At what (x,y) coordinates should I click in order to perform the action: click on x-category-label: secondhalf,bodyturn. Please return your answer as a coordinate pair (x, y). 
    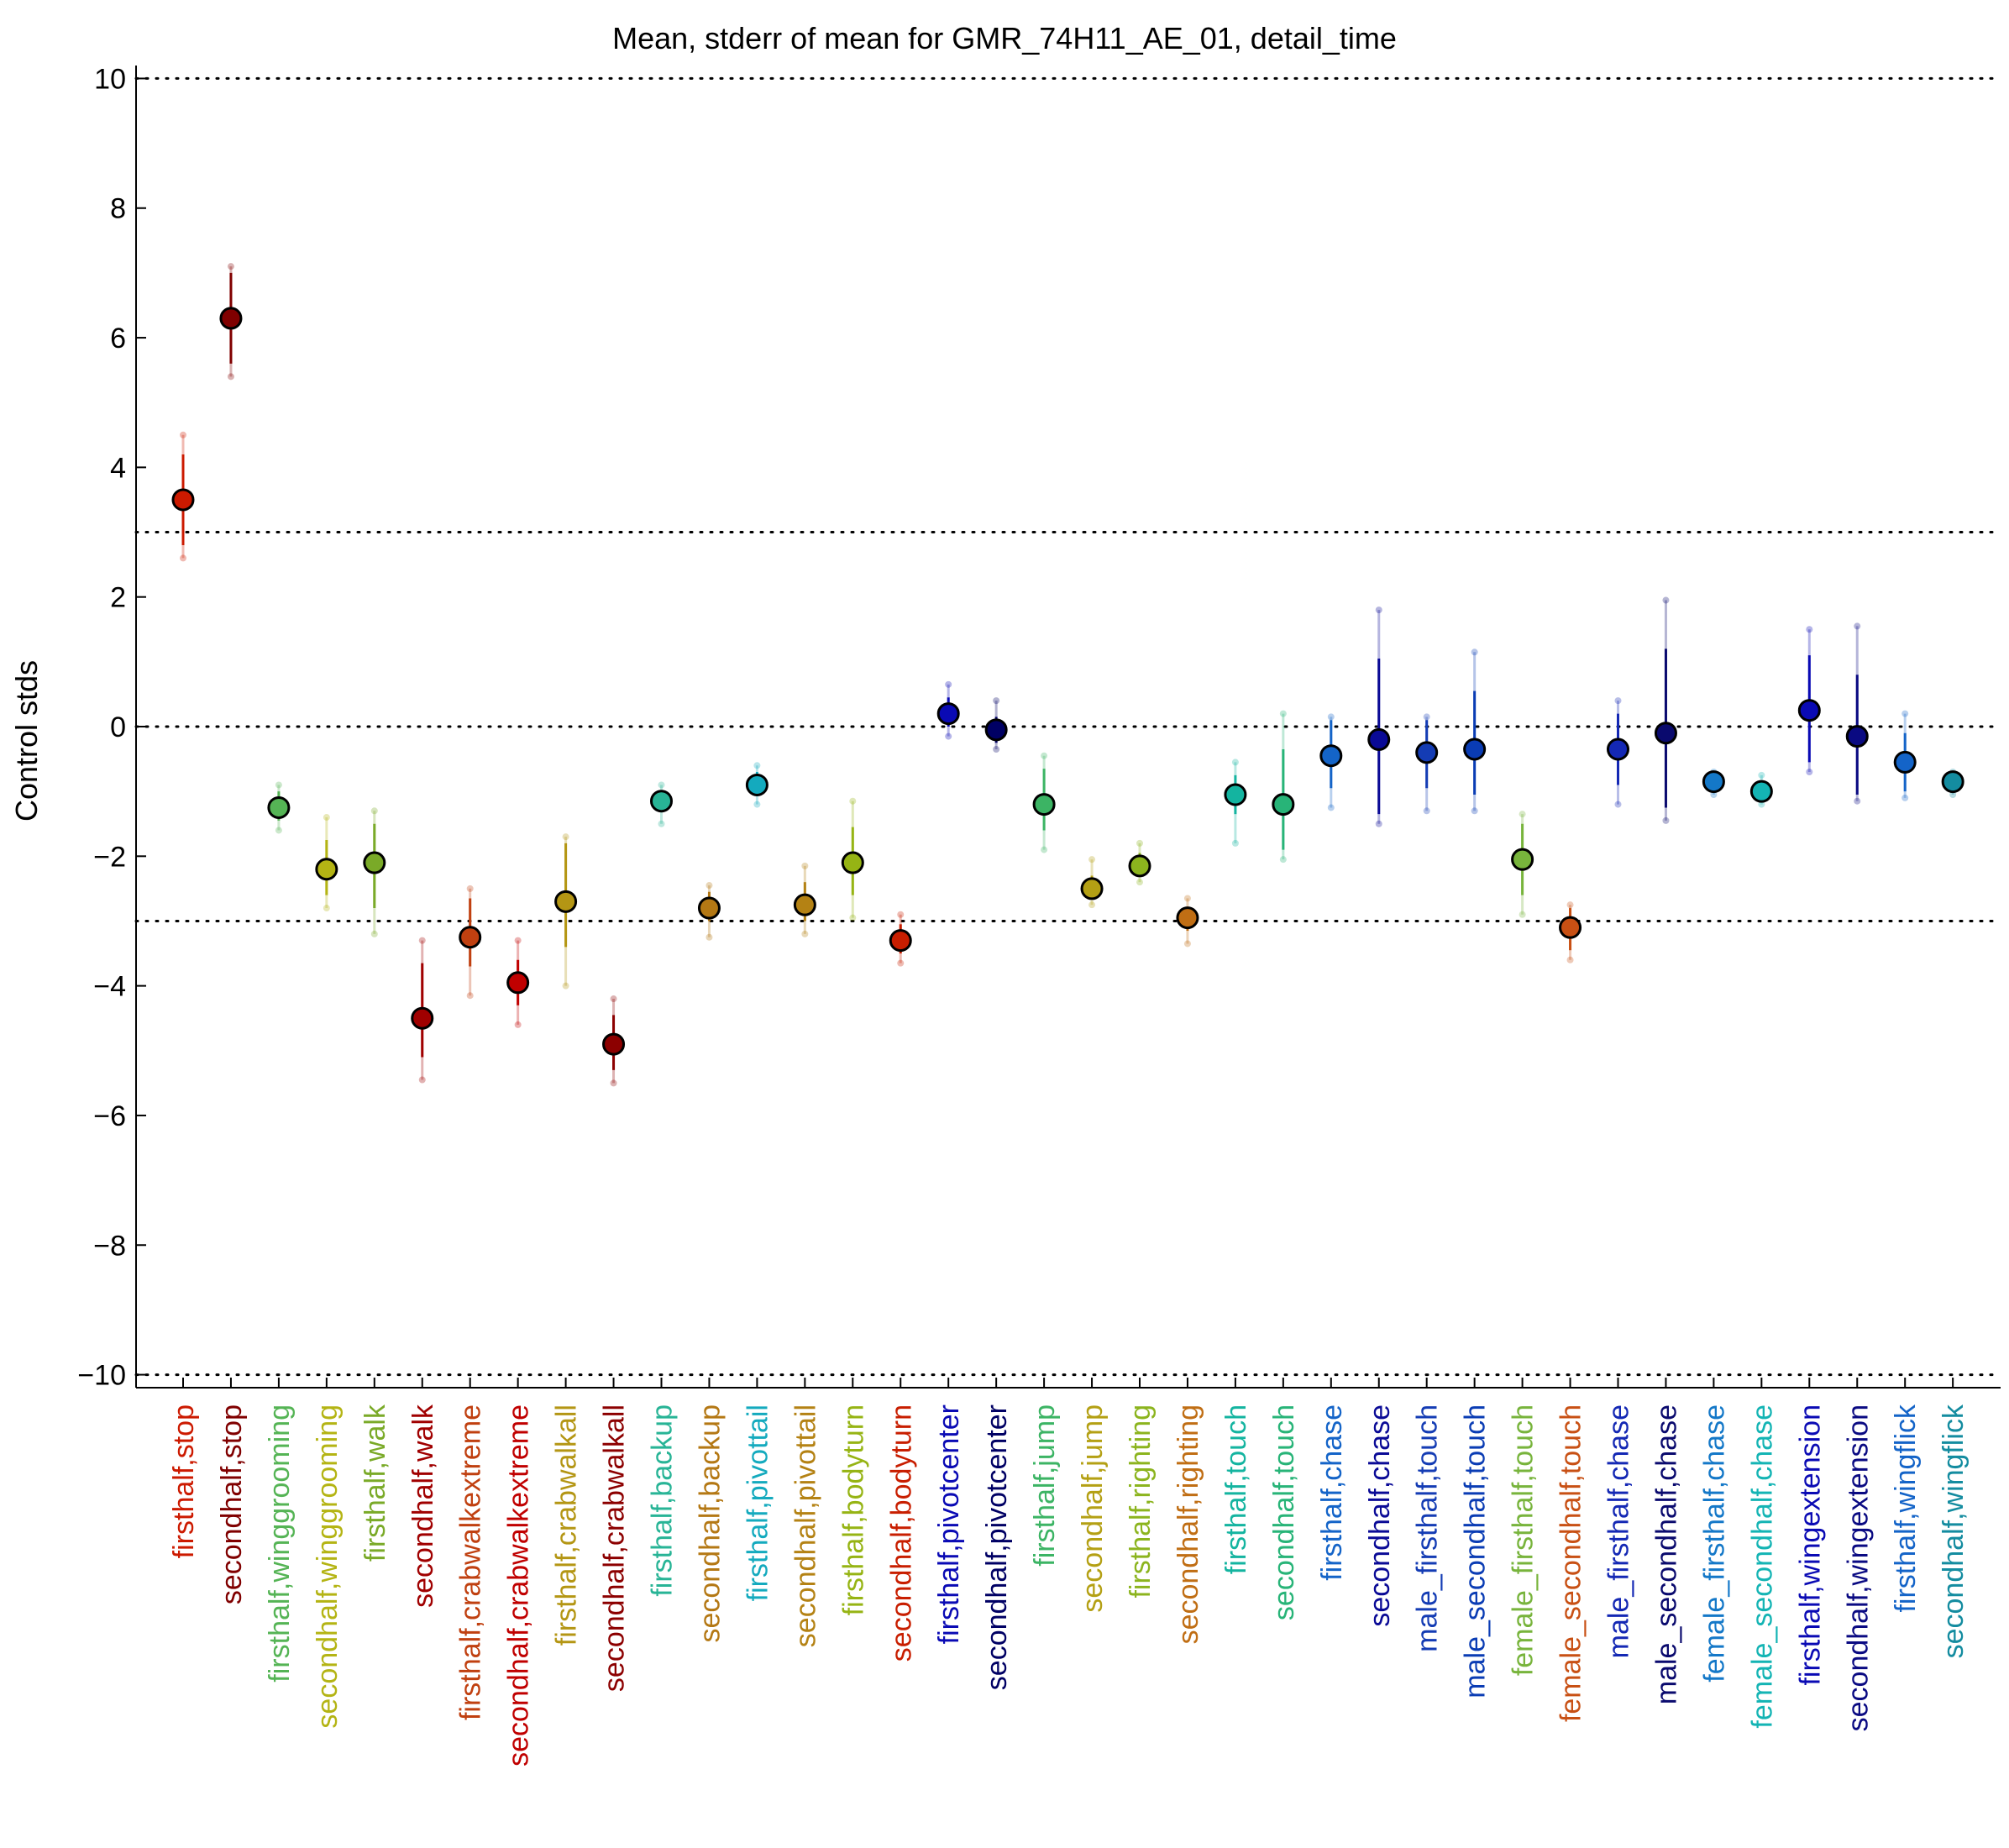
    Looking at the image, I should click on (901, 1533).